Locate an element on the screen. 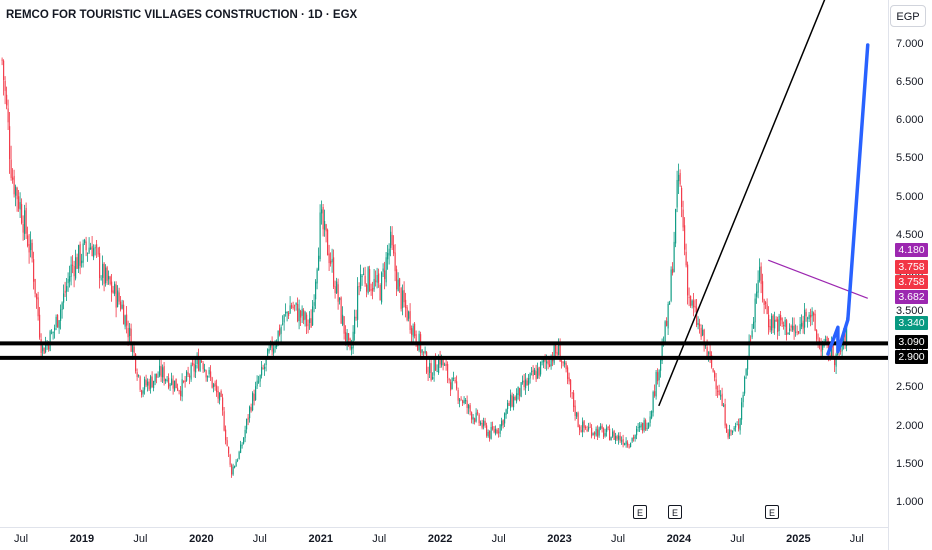  price-axis-divider is located at coordinates (888, 275).